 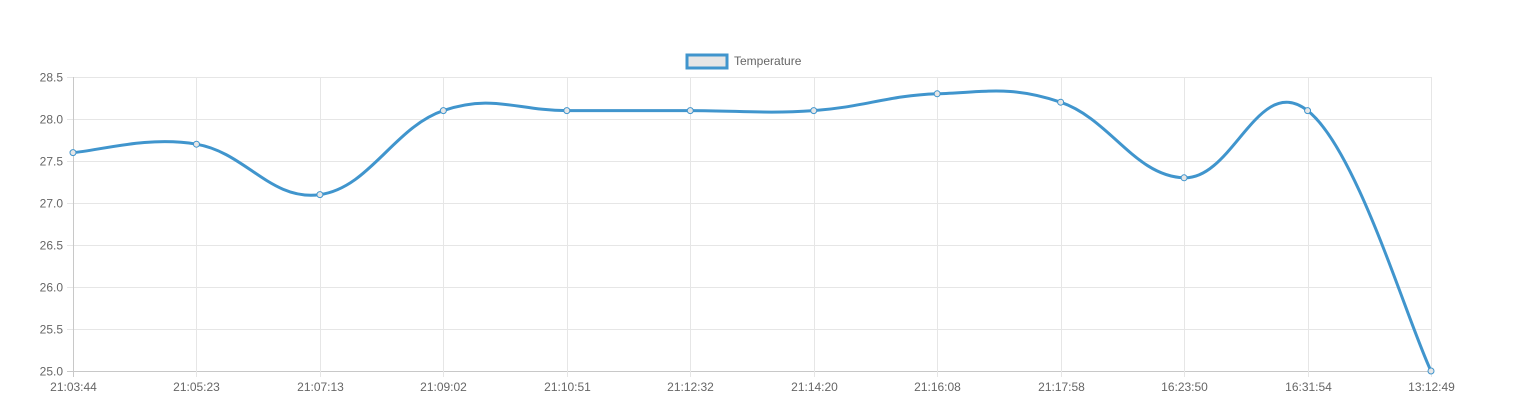 I want to click on x-tick-label: 16:31:54, so click(x=1308, y=387).